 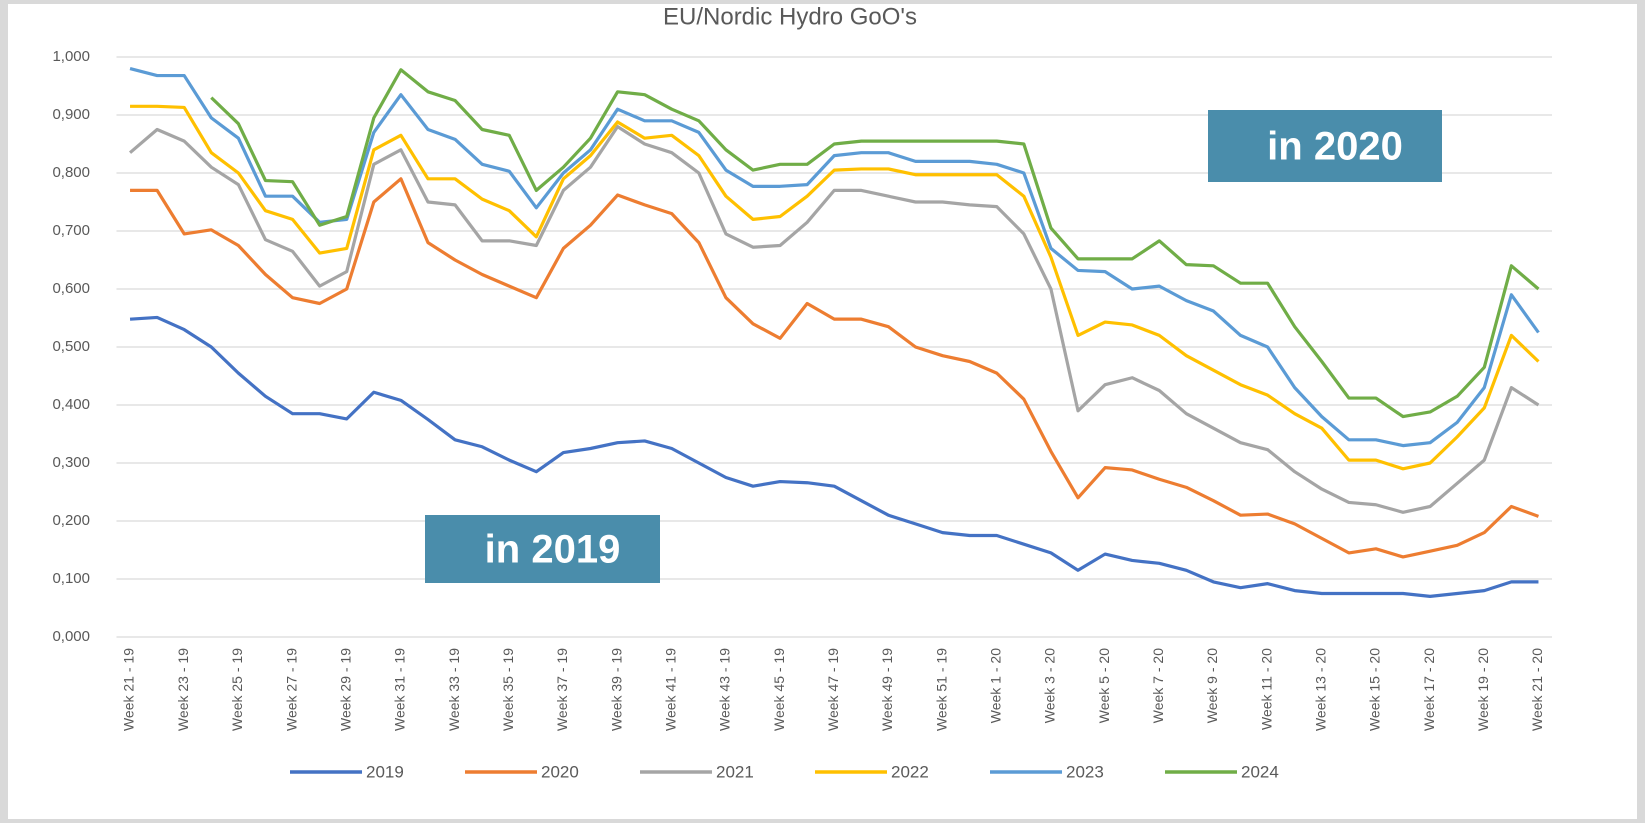 What do you see at coordinates (1050, 685) in the screenshot?
I see `x-tick-label: Week 3 - 20` at bounding box center [1050, 685].